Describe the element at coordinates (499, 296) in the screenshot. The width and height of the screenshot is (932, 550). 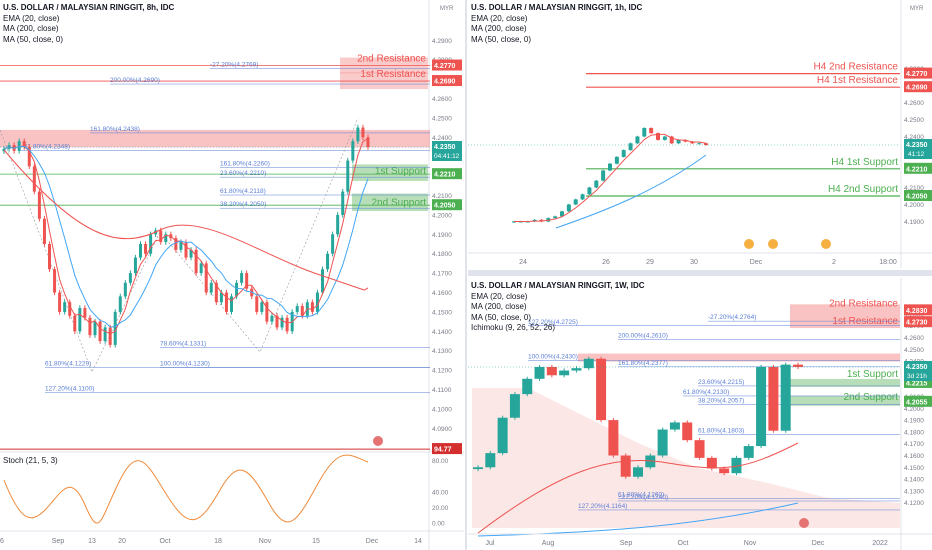
I see `indicator-ema-1w: EMA (20, close)` at that location.